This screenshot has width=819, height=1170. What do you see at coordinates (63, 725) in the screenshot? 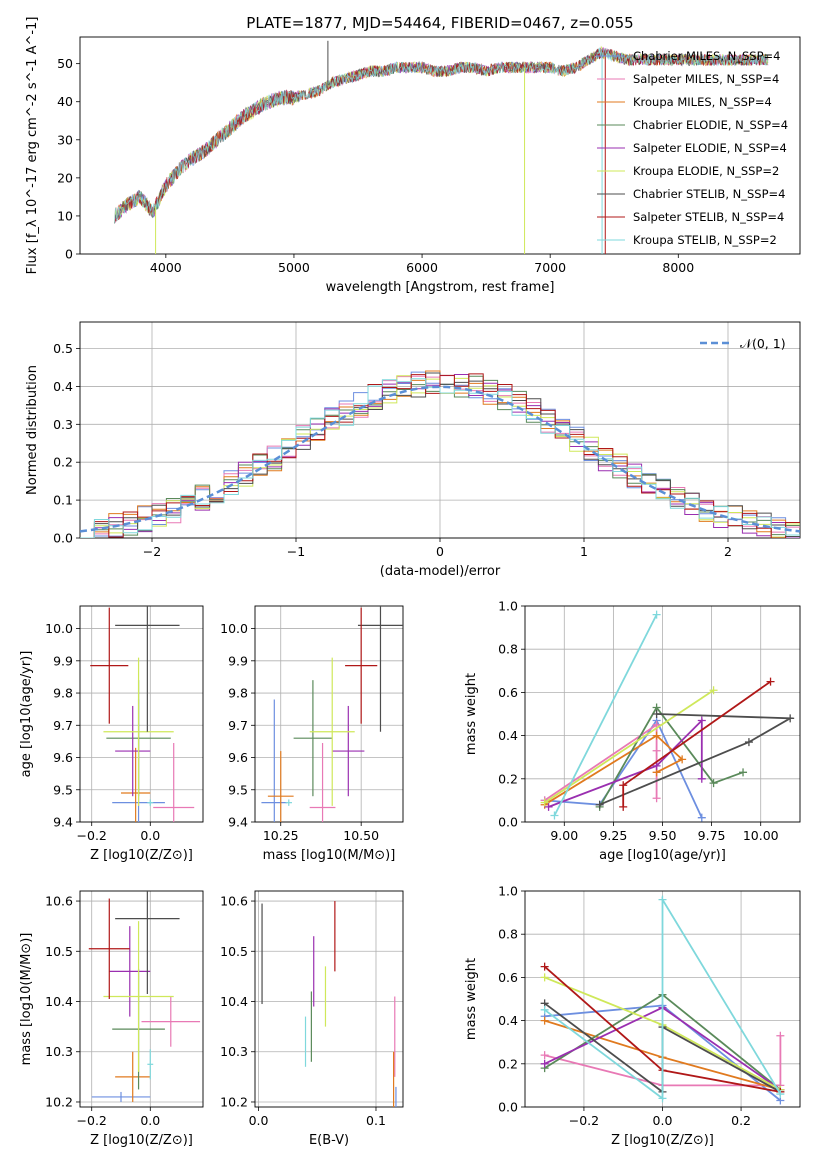
I see `y-tick-label: 9.7` at bounding box center [63, 725].